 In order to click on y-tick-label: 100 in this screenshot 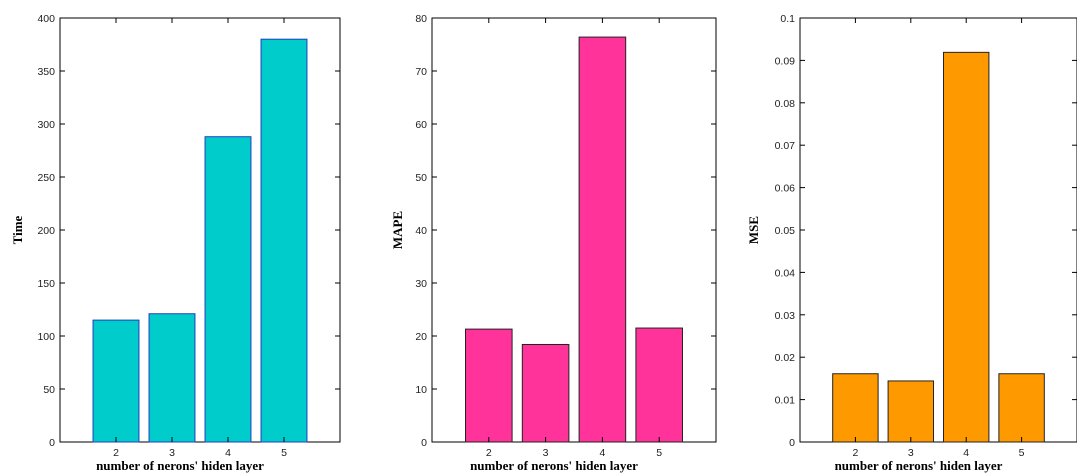, I will do `click(46, 337)`.